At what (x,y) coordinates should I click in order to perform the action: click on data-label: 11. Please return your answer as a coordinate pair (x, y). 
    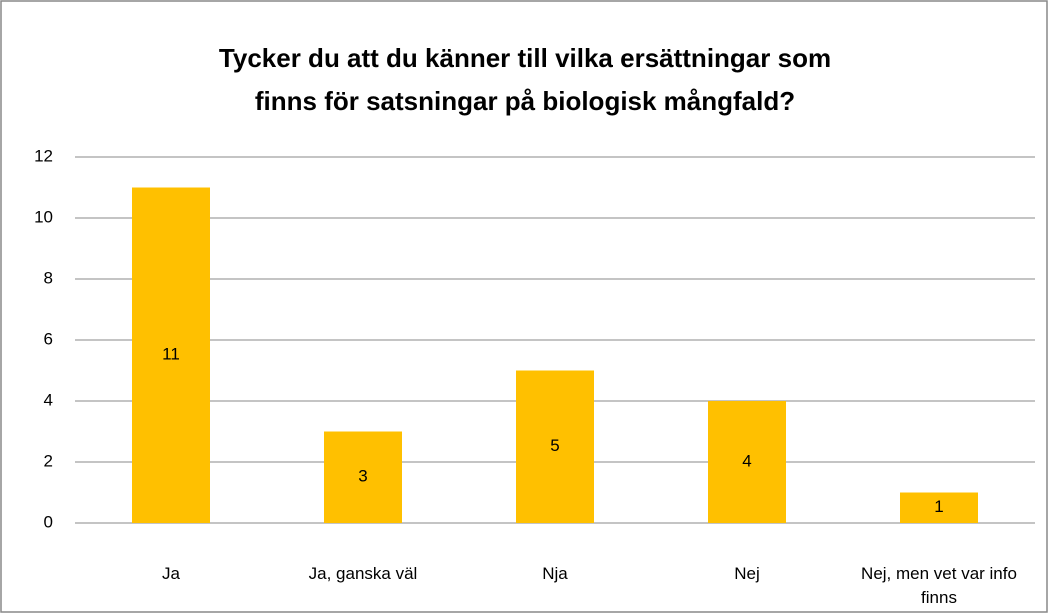
    Looking at the image, I should click on (171, 354).